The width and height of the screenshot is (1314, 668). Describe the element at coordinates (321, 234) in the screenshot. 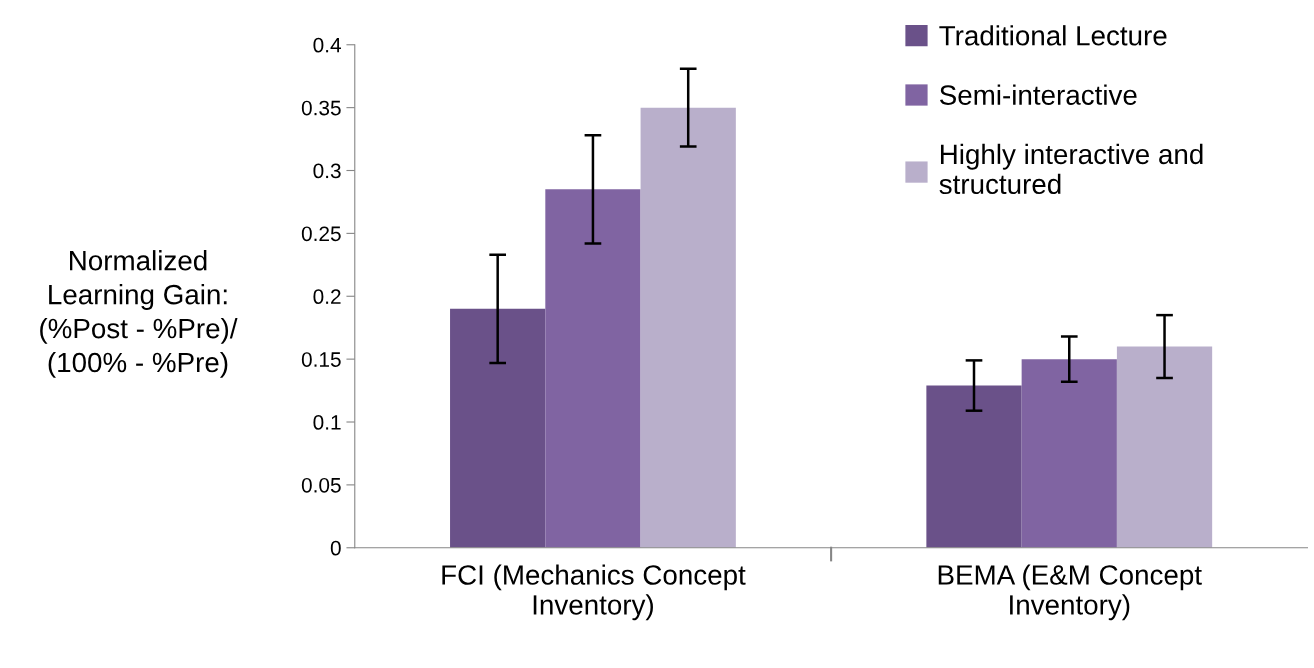

I see `y-tick-label: 0.25` at that location.